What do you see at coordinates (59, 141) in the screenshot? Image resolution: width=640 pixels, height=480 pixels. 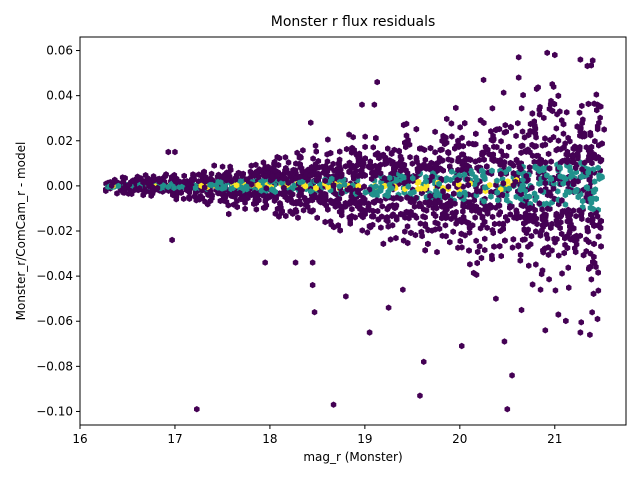 I see `y-tick-label: 0.02` at bounding box center [59, 141].